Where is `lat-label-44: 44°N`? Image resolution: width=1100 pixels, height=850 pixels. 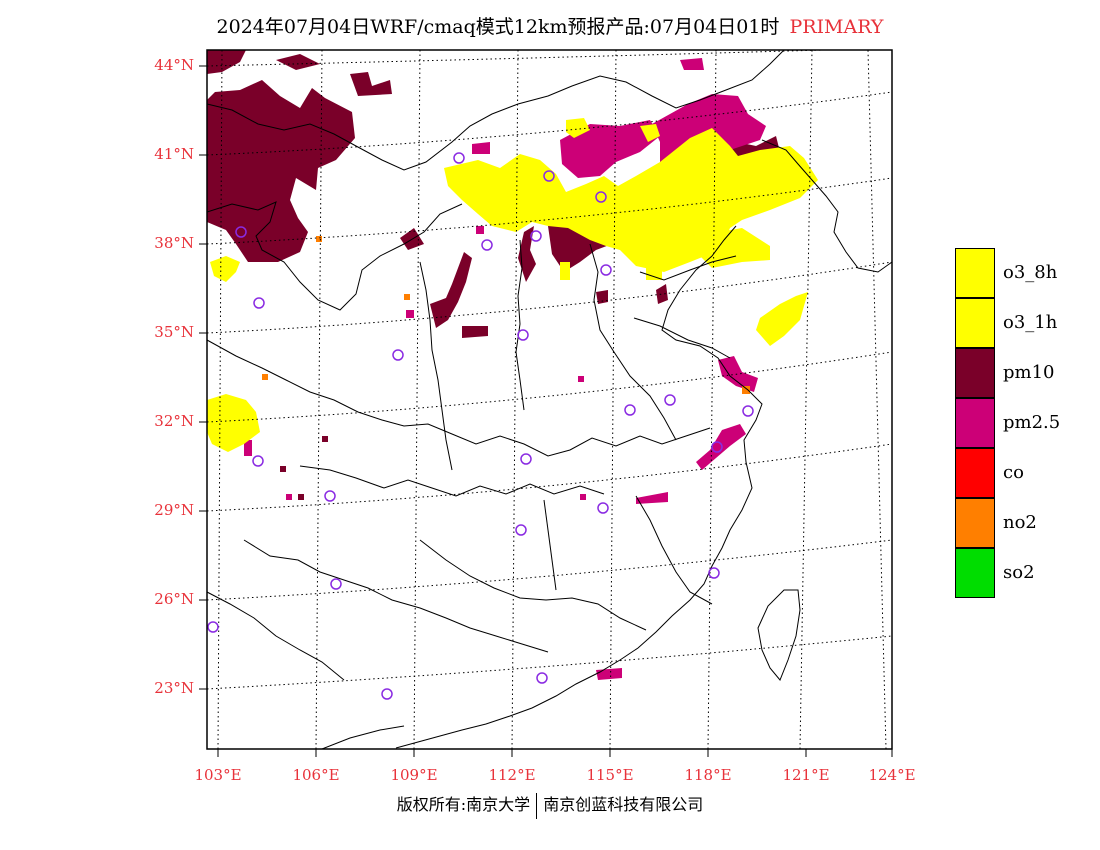 lat-label-44: 44°N is located at coordinates (174, 65).